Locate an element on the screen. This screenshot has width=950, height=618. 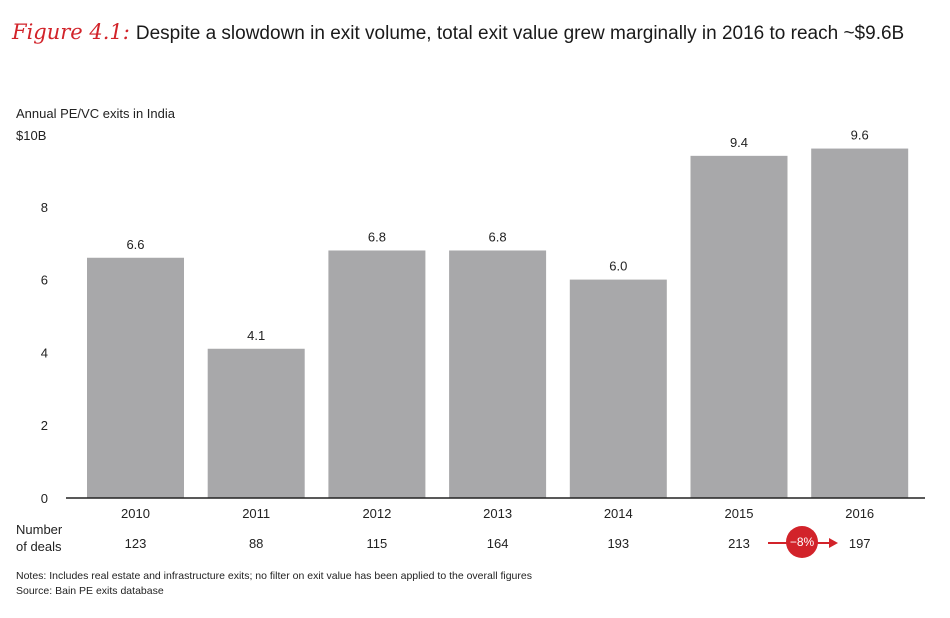
deal-count: 123 is located at coordinates (136, 543).